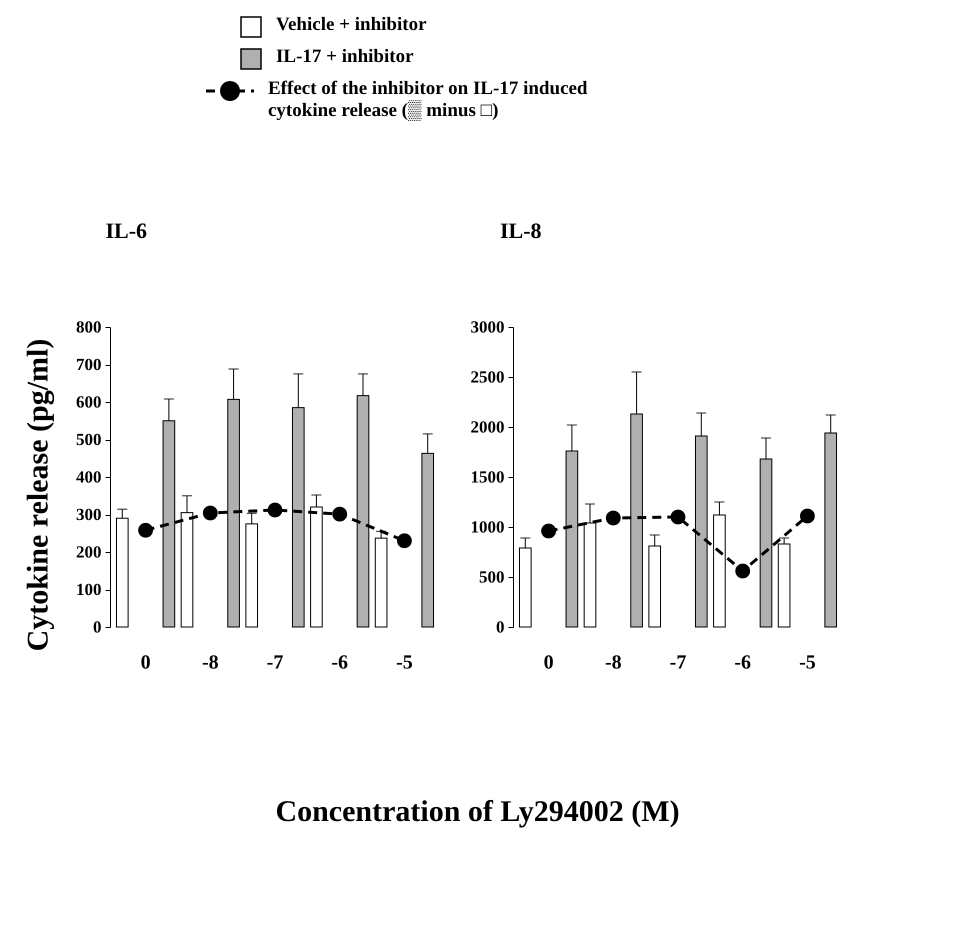 This screenshot has width=955, height=951. I want to click on y-tick-label: 200, so click(89, 552).